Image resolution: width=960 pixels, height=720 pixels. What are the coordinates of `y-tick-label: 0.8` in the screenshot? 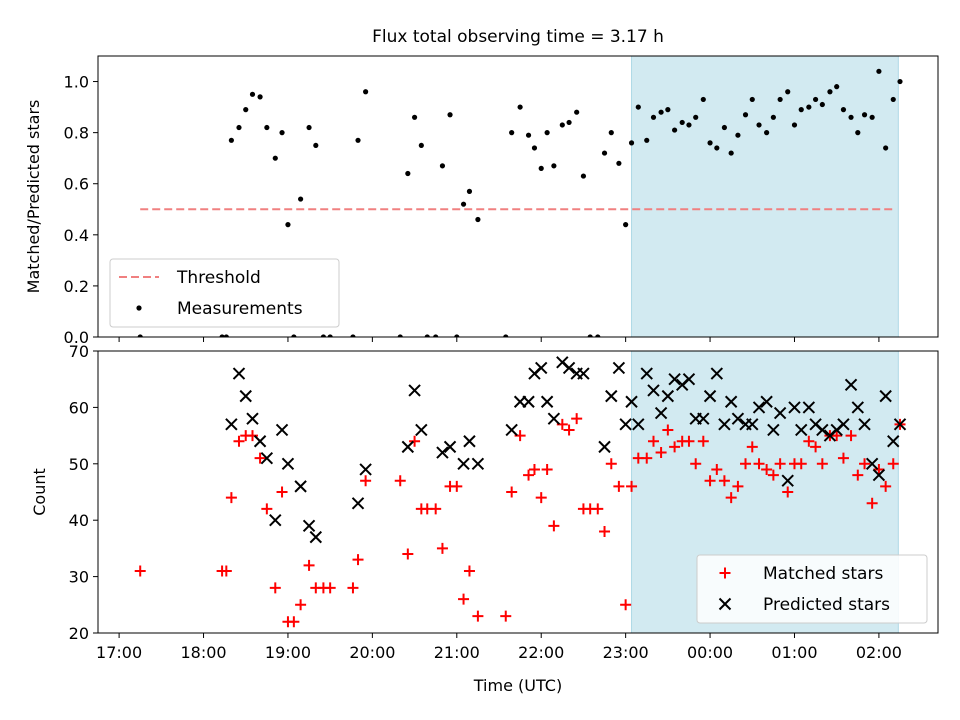 It's located at (76, 133).